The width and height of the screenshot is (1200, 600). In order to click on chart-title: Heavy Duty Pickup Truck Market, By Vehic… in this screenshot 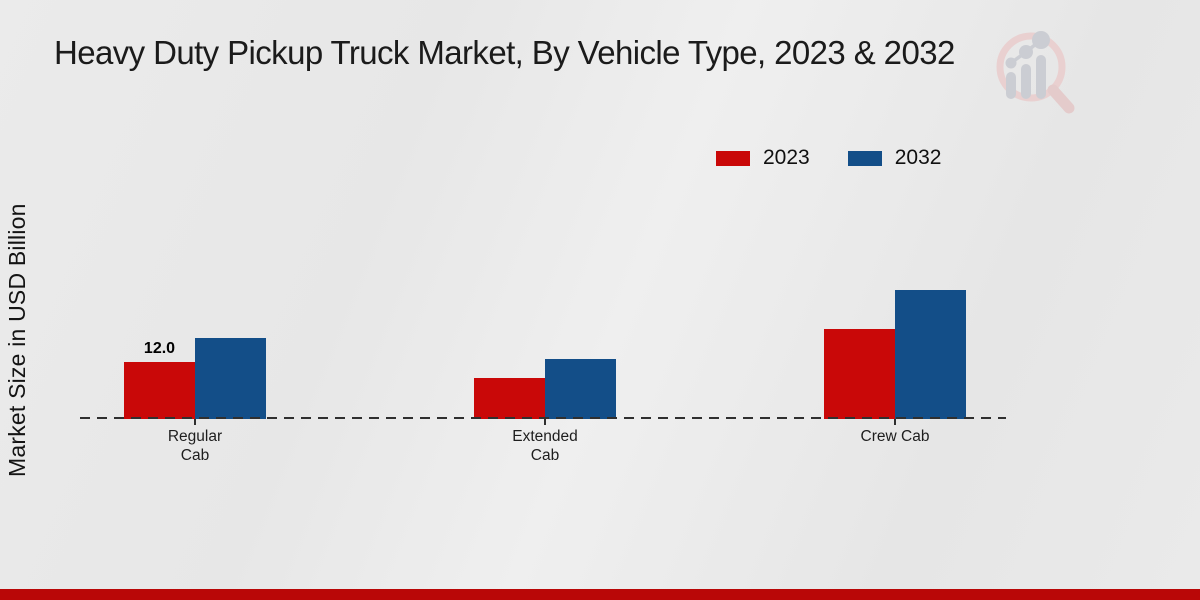, I will do `click(504, 52)`.